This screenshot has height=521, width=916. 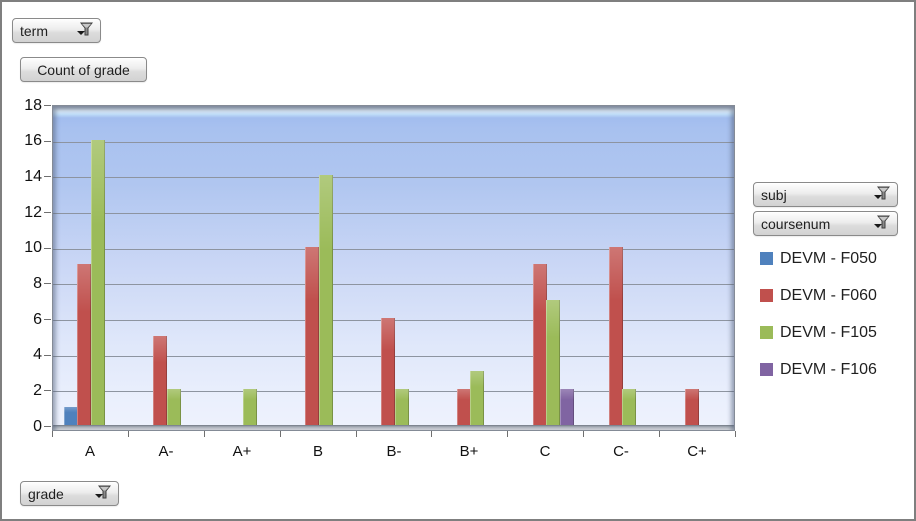 I want to click on y-axis-label: 16, so click(x=33, y=140).